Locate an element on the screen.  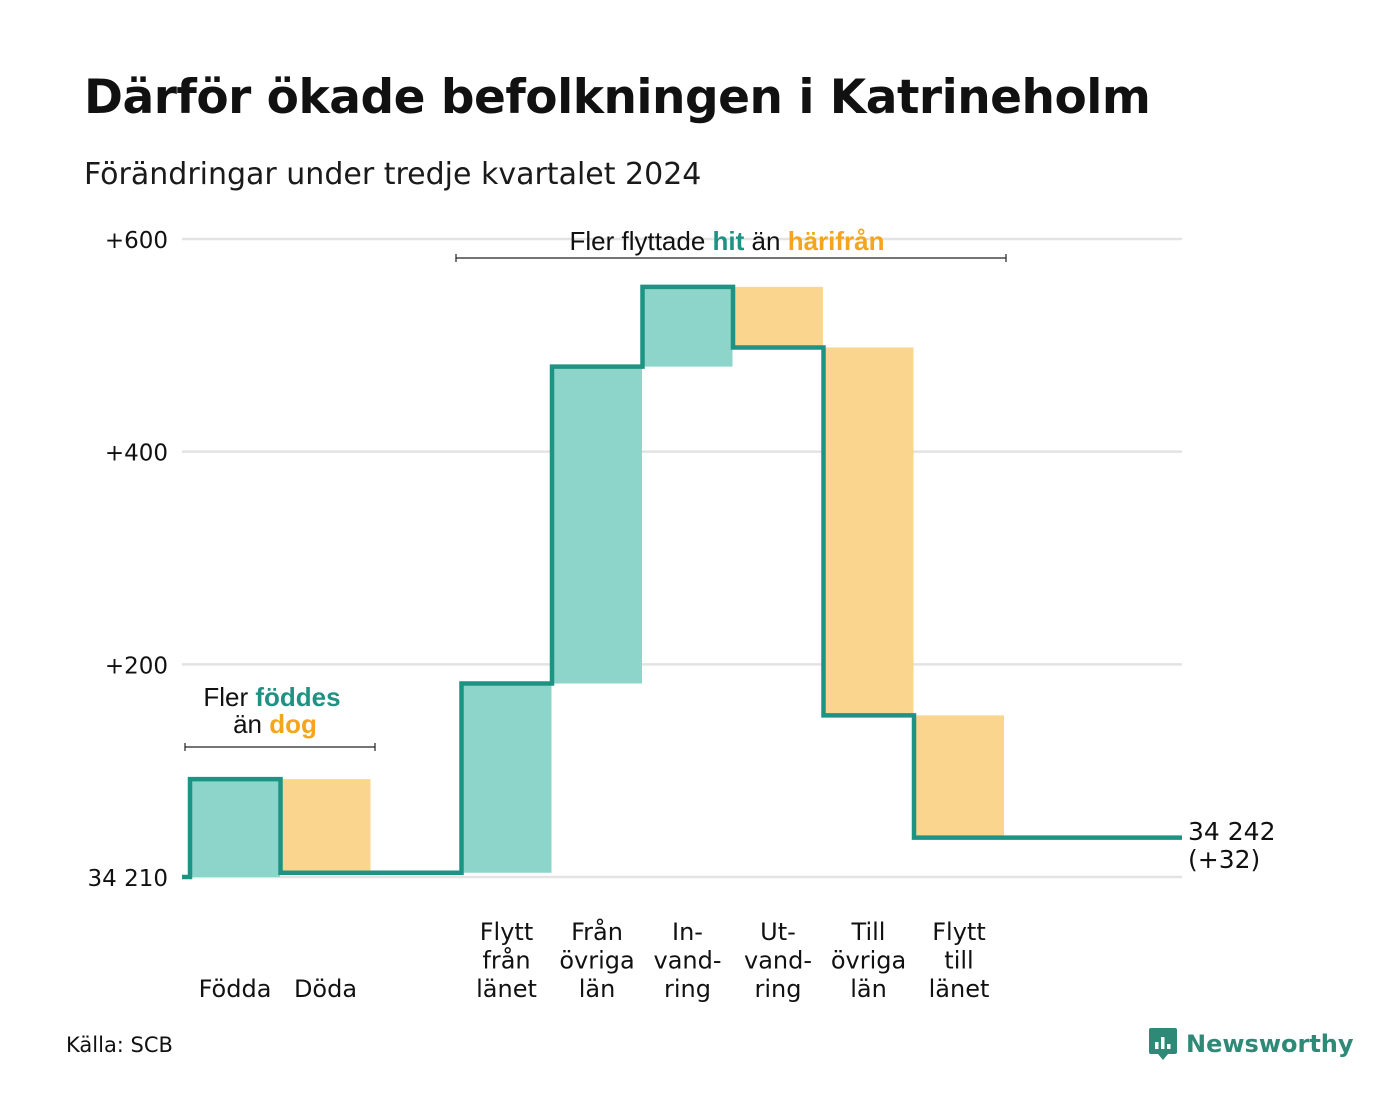
y-tick-label: +600 is located at coordinates (136, 241).